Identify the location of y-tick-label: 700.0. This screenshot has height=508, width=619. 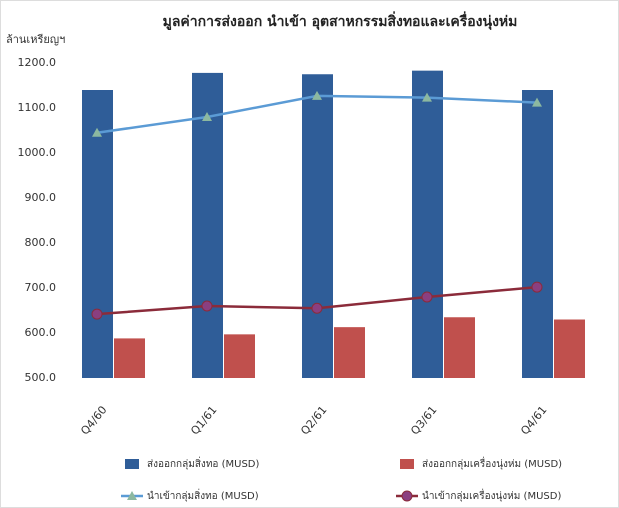
(41, 287).